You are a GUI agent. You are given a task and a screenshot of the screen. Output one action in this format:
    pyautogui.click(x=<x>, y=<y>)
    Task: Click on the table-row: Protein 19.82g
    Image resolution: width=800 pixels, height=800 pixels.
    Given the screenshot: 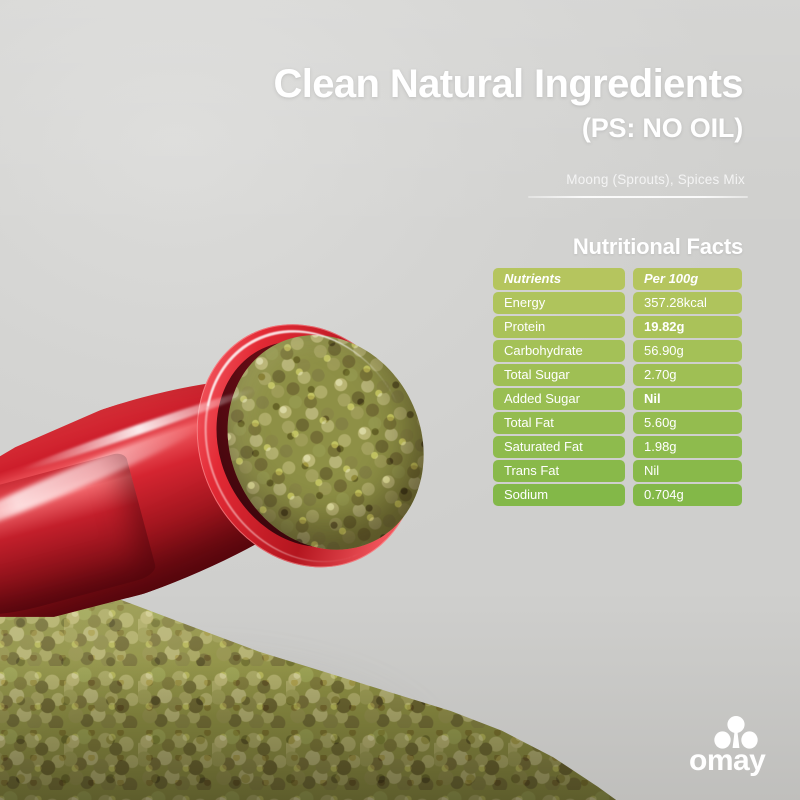 What is the action you would take?
    pyautogui.click(x=617, y=327)
    